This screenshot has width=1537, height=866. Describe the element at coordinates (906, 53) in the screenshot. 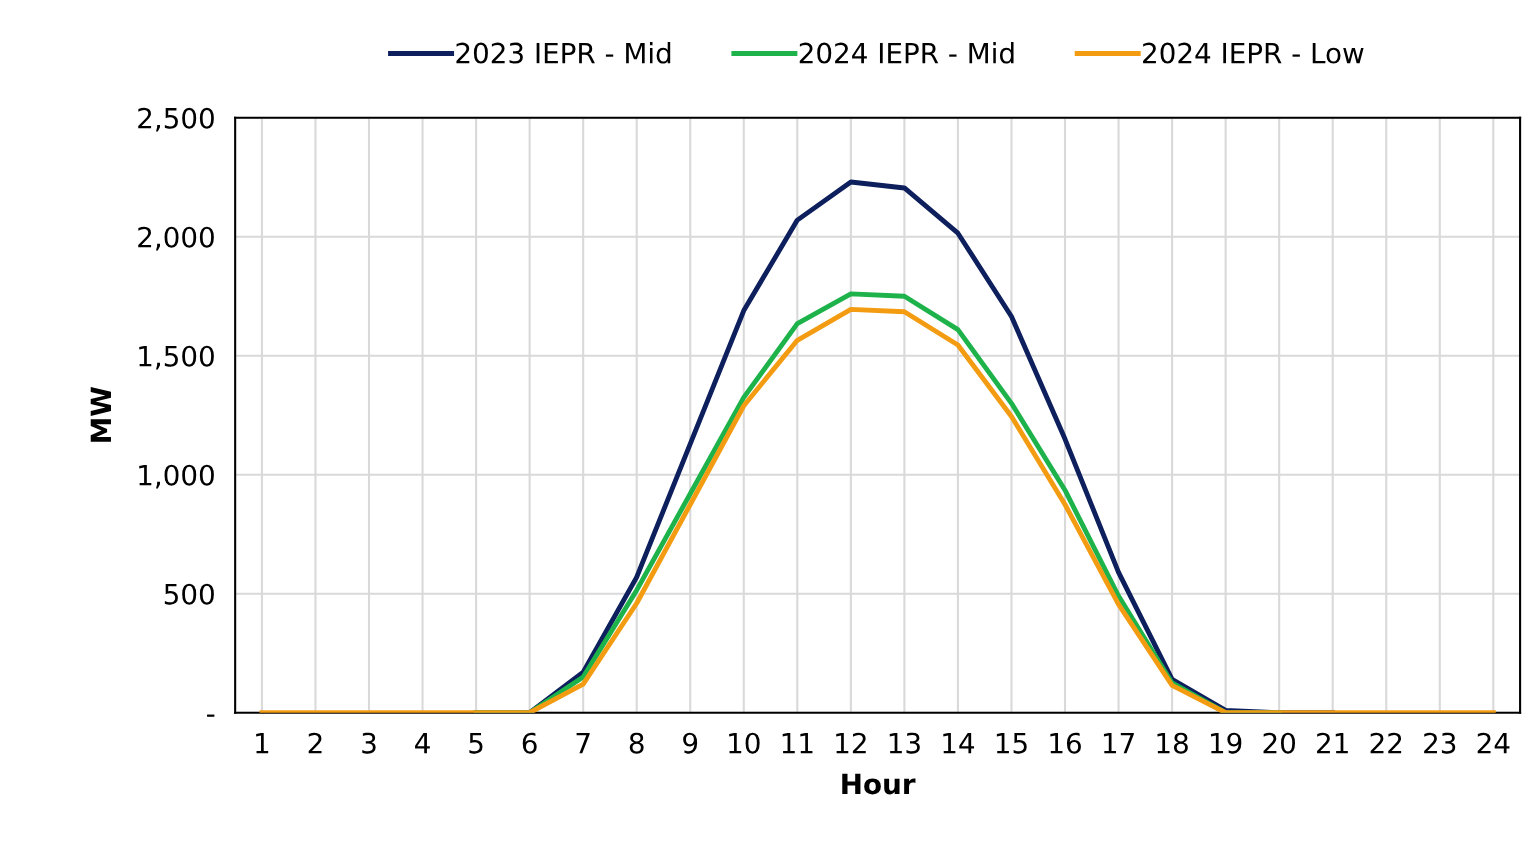

I see `legend-label: 2024 IEPR - Mid` at that location.